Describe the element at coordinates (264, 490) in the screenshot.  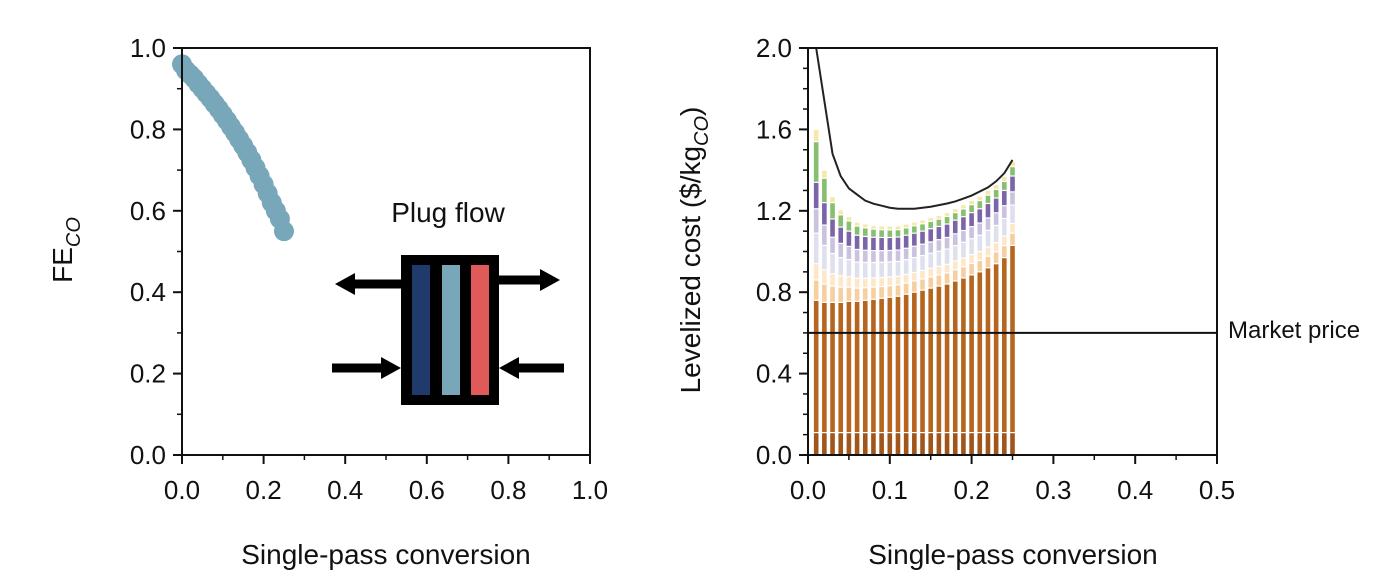
I see `fe-x-tick-label: 0.2` at that location.